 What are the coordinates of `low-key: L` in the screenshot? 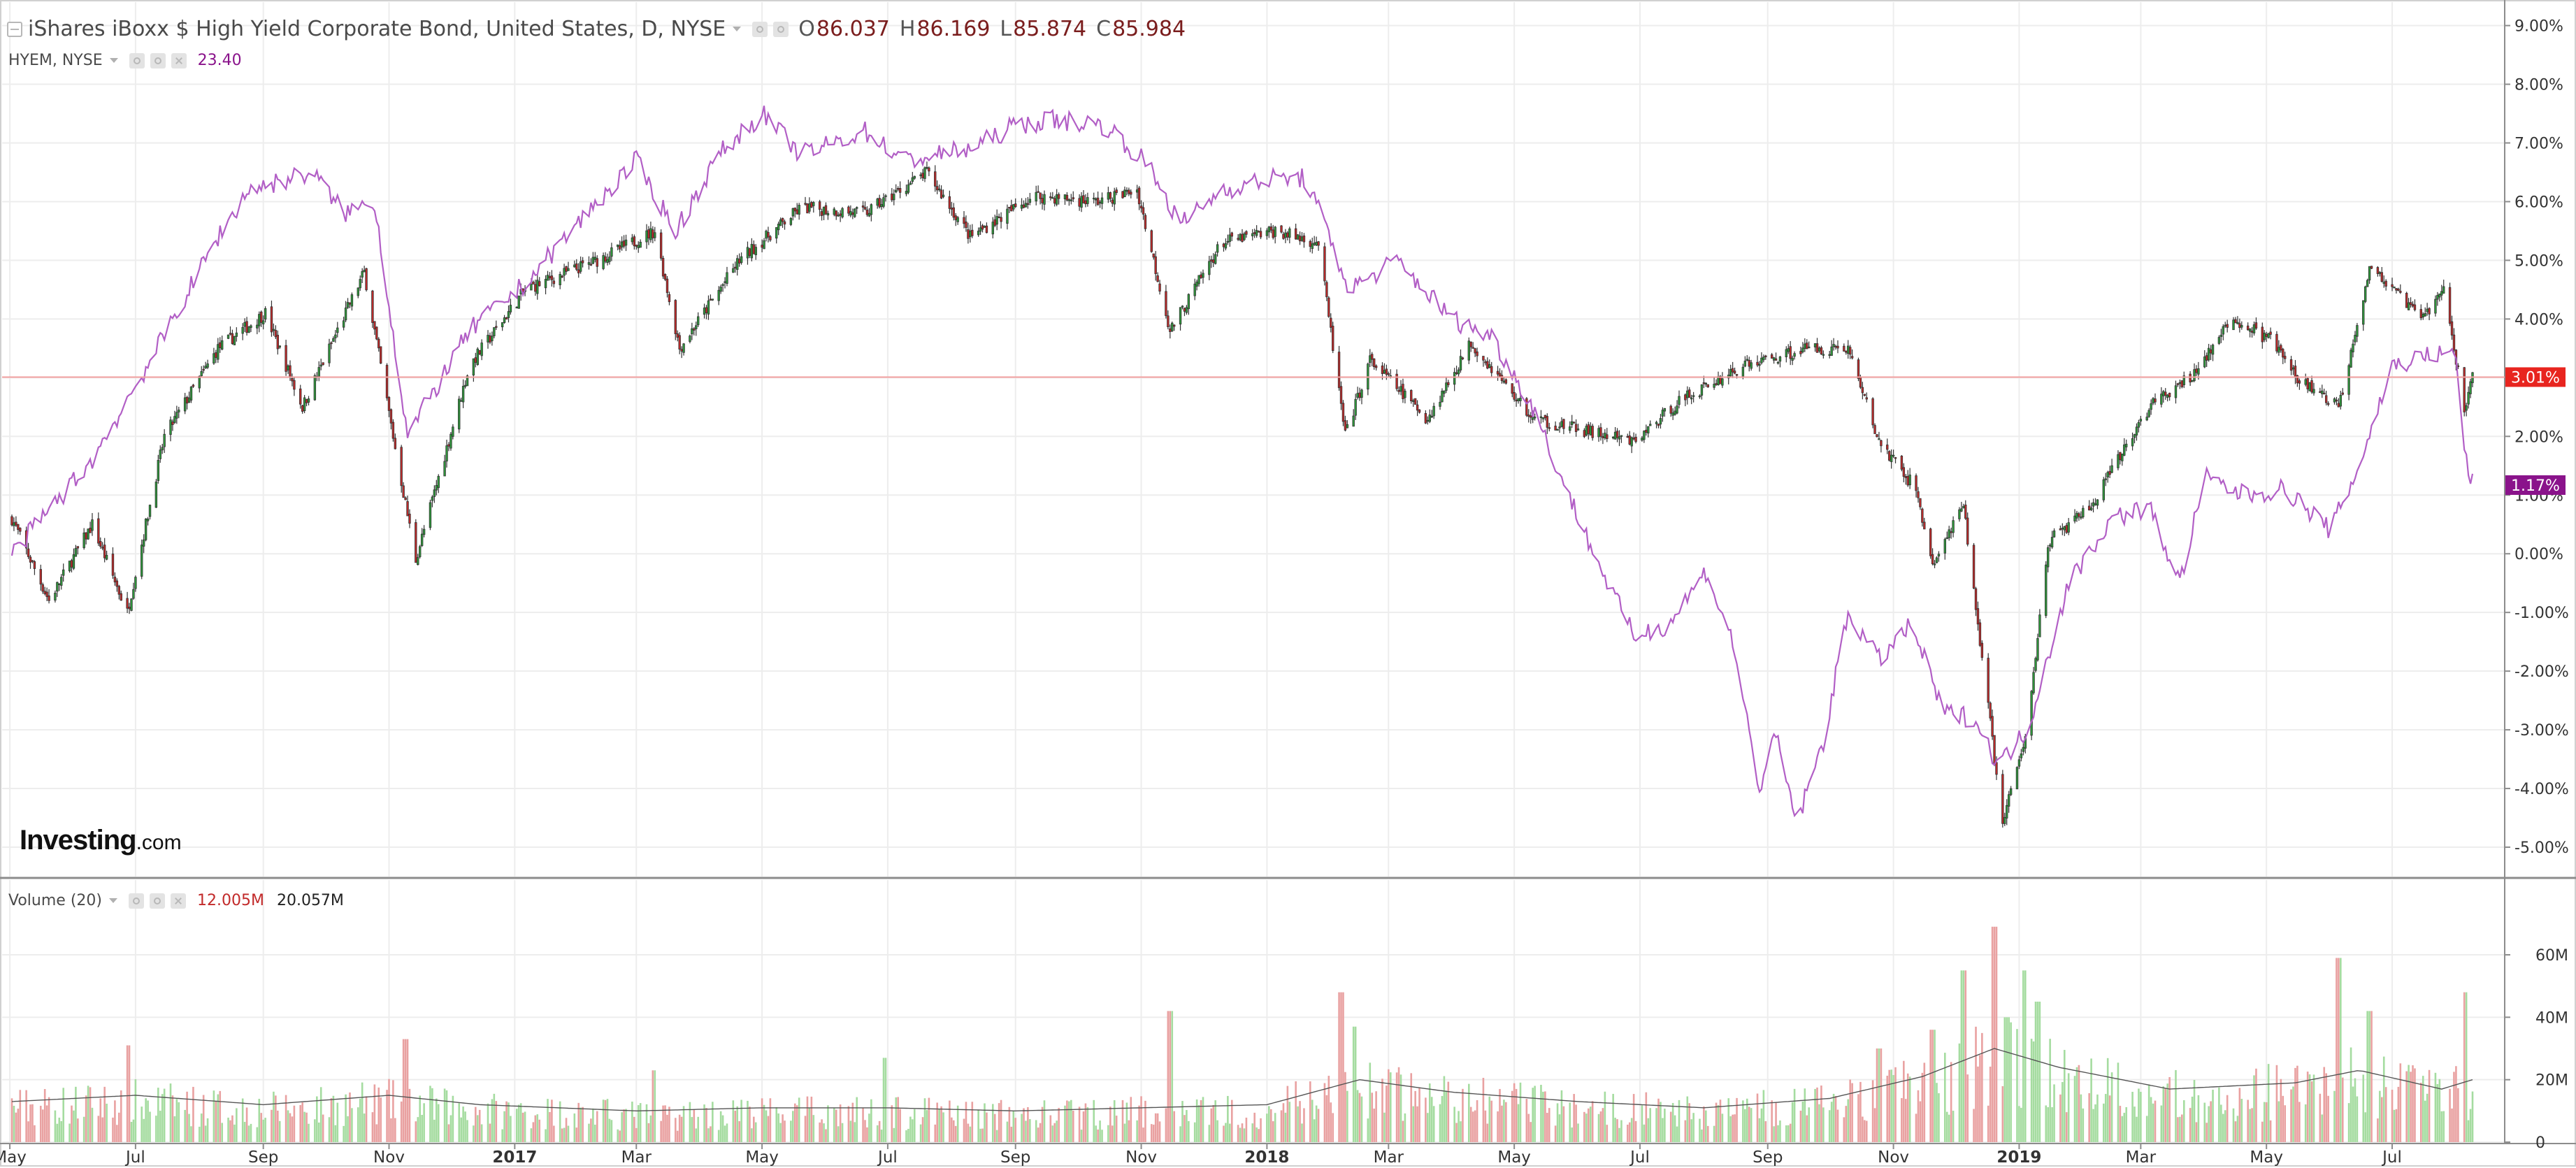 It's located at (1006, 29).